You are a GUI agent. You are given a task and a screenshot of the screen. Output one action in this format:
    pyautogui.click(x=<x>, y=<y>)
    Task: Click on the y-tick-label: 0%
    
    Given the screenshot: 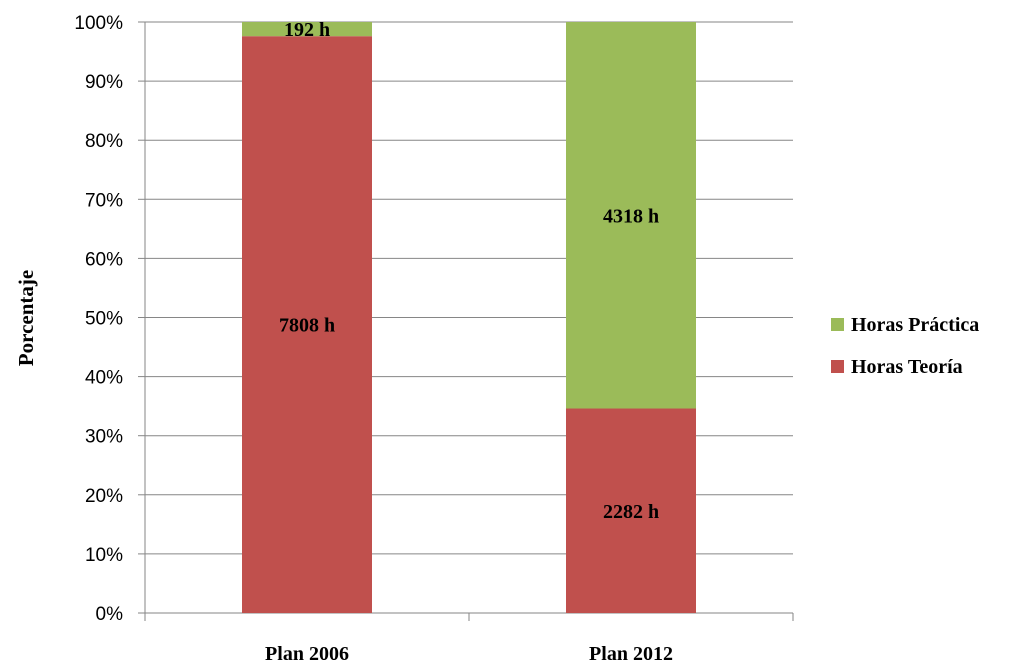 What is the action you would take?
    pyautogui.click(x=110, y=614)
    